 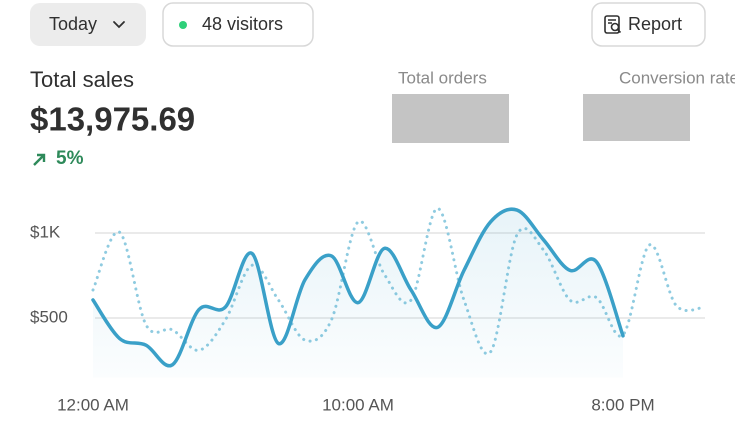 What do you see at coordinates (242, 24) in the screenshot?
I see `visitors-label: 48 visitors` at bounding box center [242, 24].